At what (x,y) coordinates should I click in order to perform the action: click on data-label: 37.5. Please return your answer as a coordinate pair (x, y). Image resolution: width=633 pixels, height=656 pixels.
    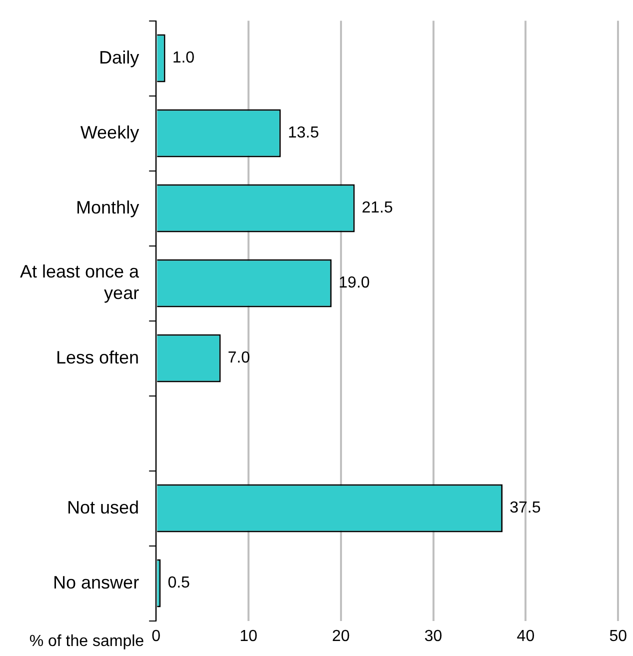
    Looking at the image, I should click on (525, 508).